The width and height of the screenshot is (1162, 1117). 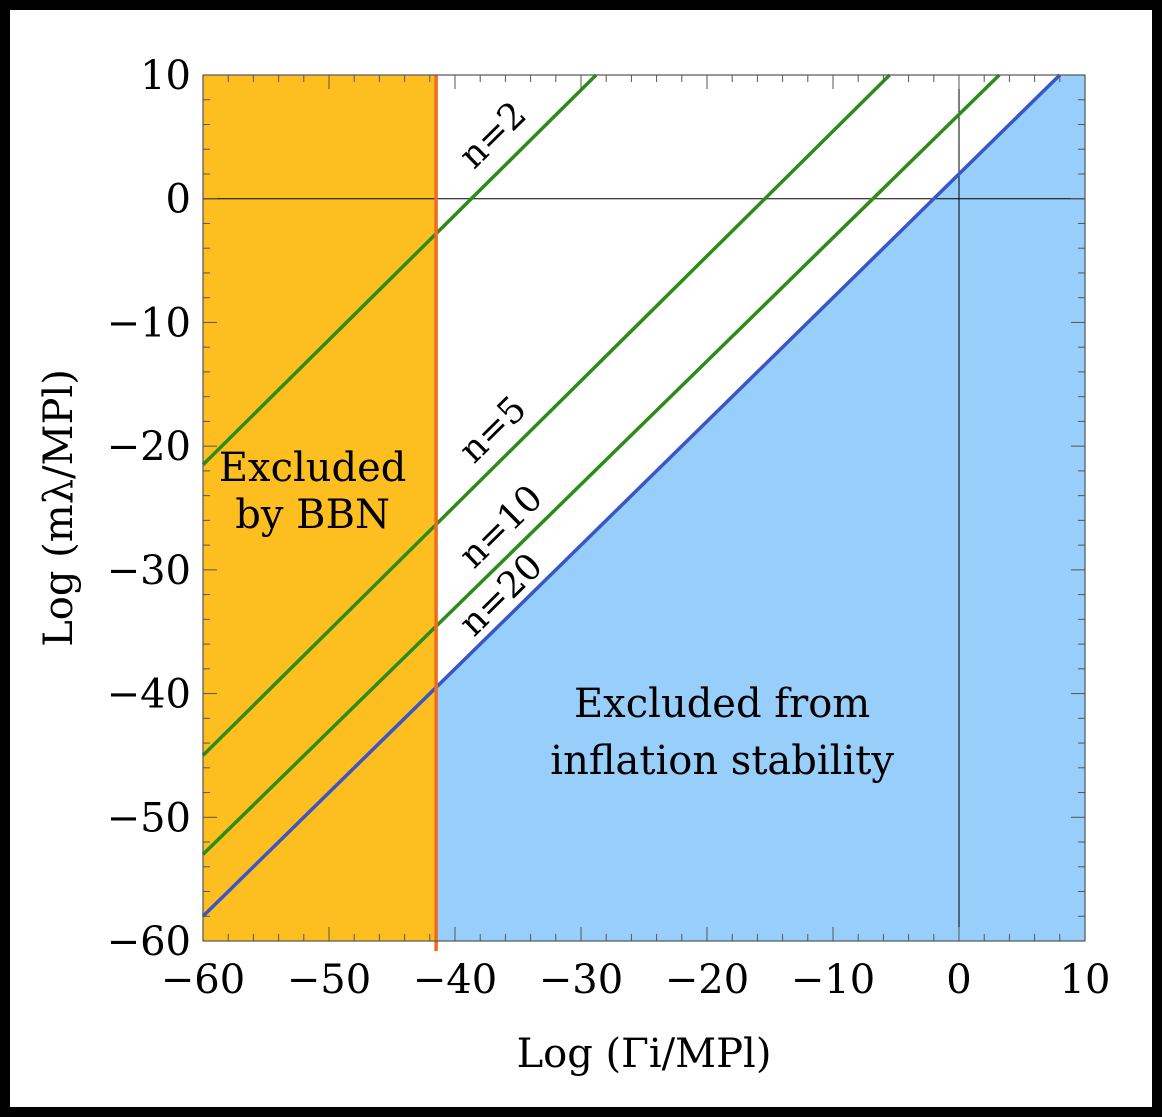 What do you see at coordinates (149, 571) in the screenshot?
I see `y-tick-label: −30` at bounding box center [149, 571].